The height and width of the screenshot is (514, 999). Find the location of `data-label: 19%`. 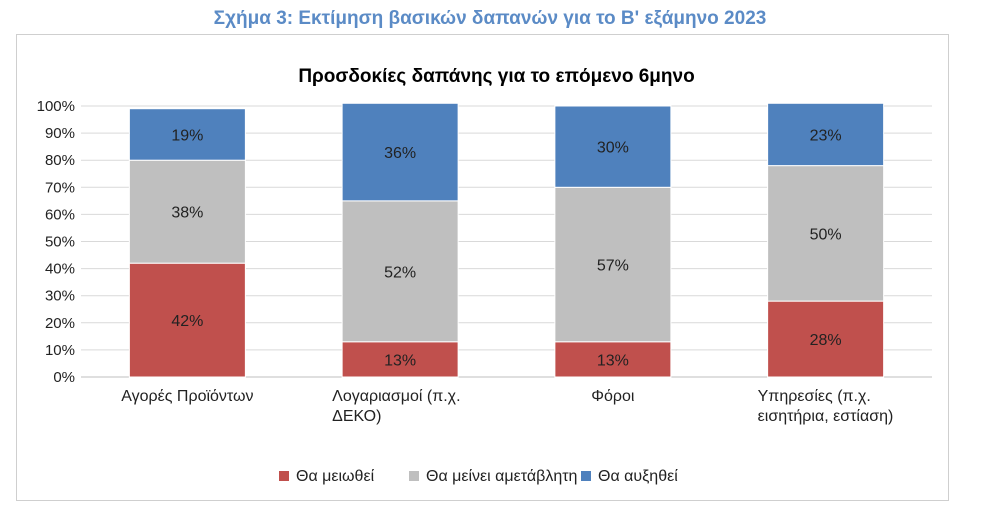

data-label: 19% is located at coordinates (187, 135).